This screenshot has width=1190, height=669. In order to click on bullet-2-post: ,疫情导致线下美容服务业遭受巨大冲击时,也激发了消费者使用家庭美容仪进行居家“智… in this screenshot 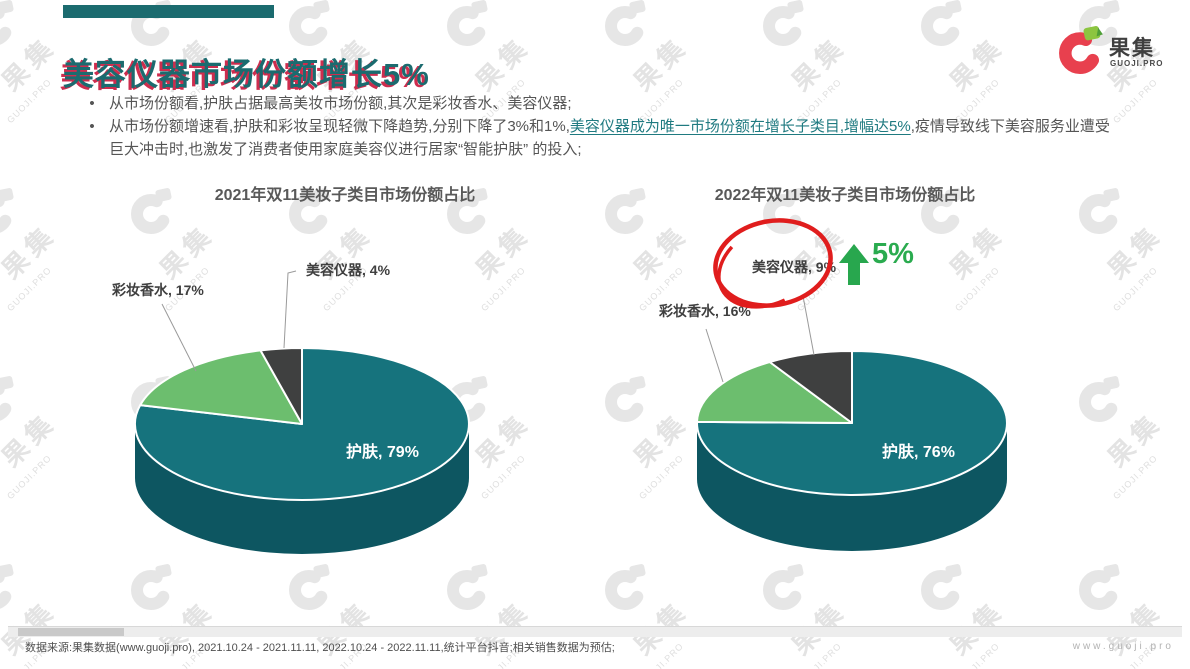, I will do `click(609, 138)`.